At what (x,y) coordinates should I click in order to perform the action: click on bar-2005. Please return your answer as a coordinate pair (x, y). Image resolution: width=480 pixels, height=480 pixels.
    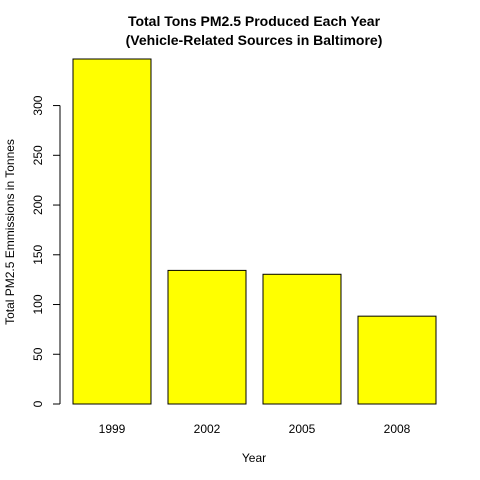
    Looking at the image, I should click on (302, 339).